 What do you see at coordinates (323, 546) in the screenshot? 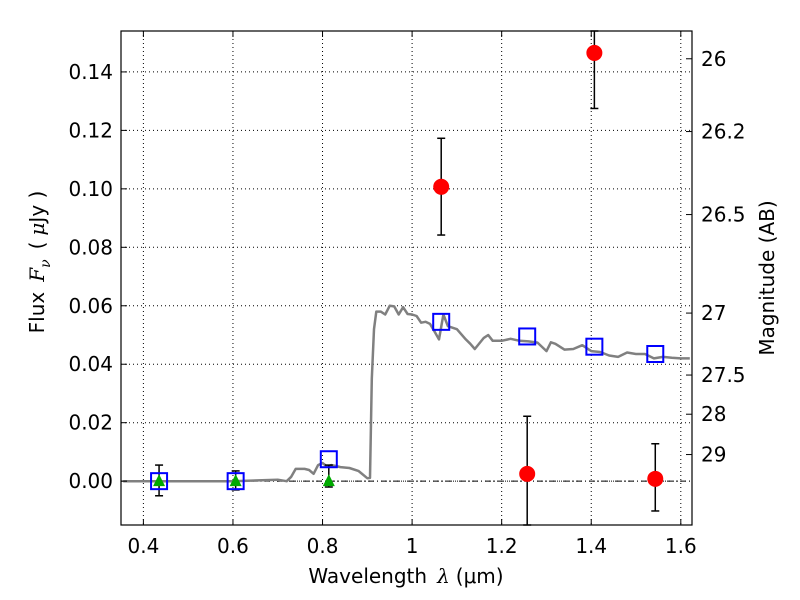
I see `x-tick-label: 0.8` at bounding box center [323, 546].